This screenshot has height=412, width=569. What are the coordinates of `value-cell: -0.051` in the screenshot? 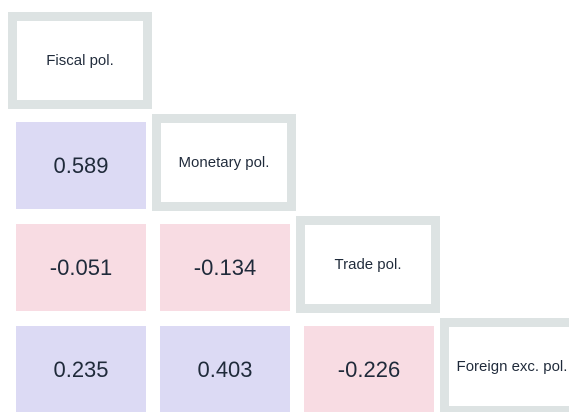 It's located at (81, 267).